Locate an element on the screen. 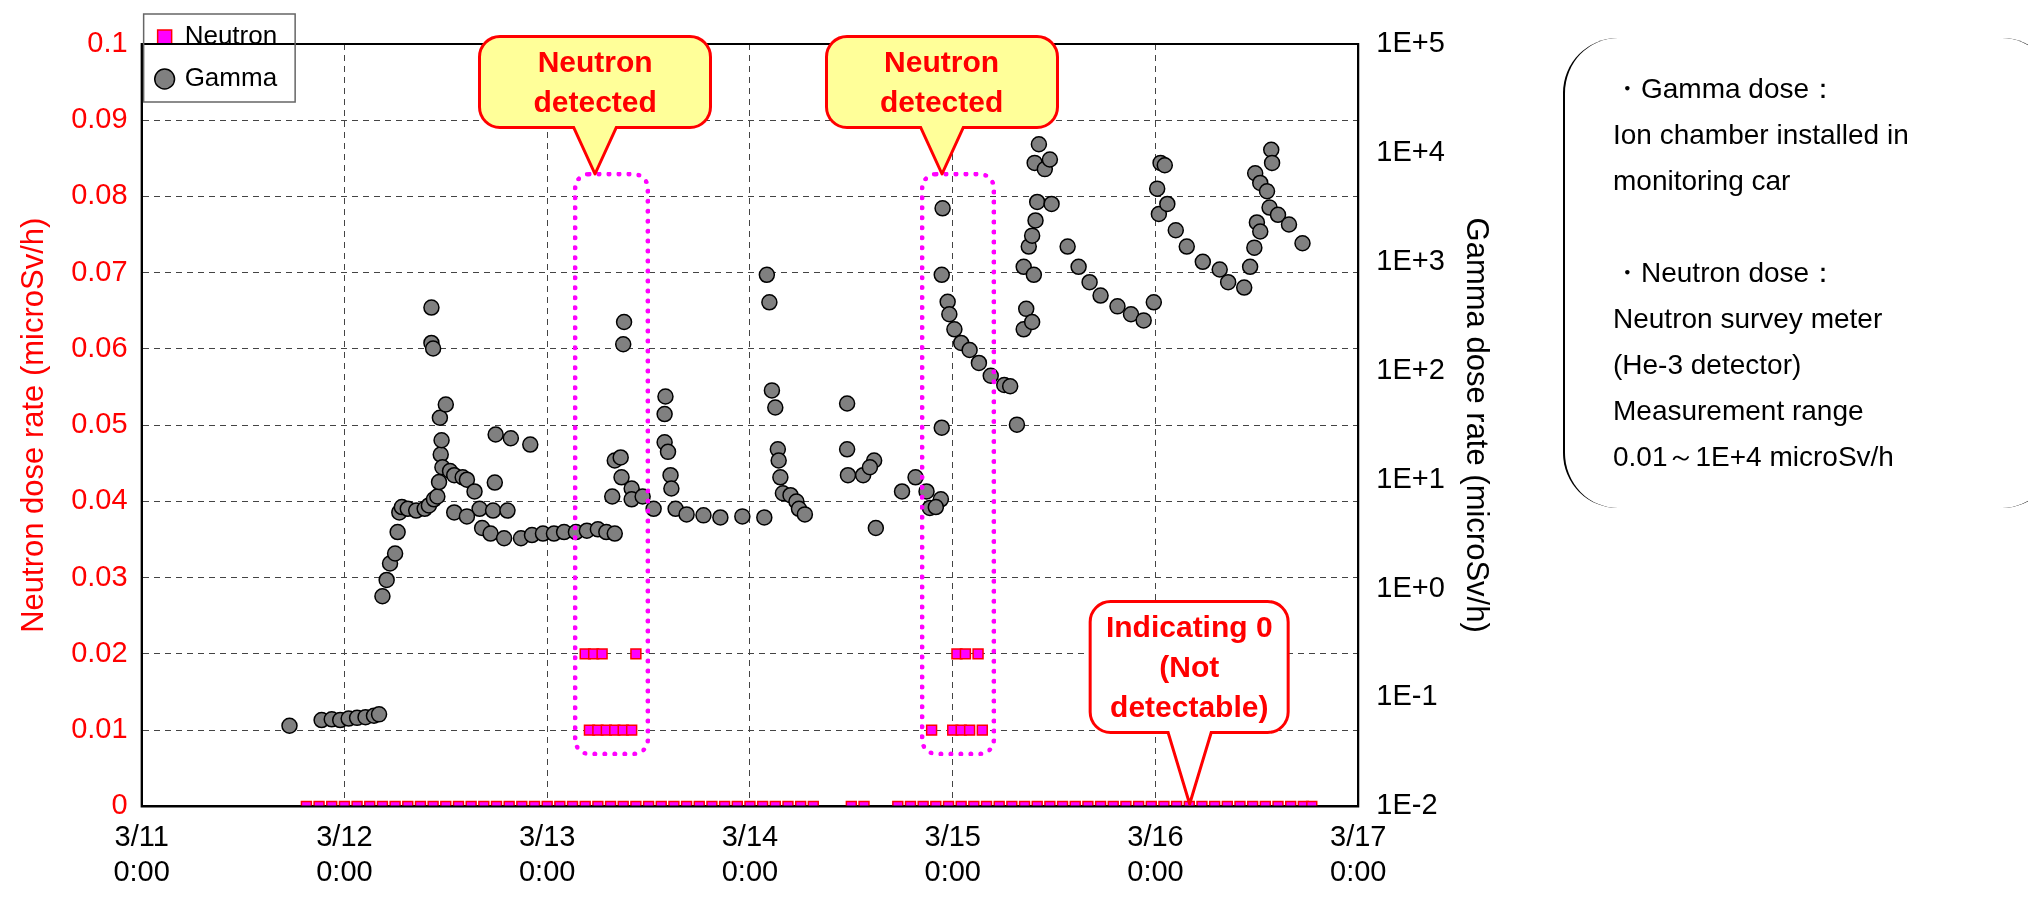  y2-axis-title: Gamma dose rate (microSv/h) is located at coordinates (1477, 425).